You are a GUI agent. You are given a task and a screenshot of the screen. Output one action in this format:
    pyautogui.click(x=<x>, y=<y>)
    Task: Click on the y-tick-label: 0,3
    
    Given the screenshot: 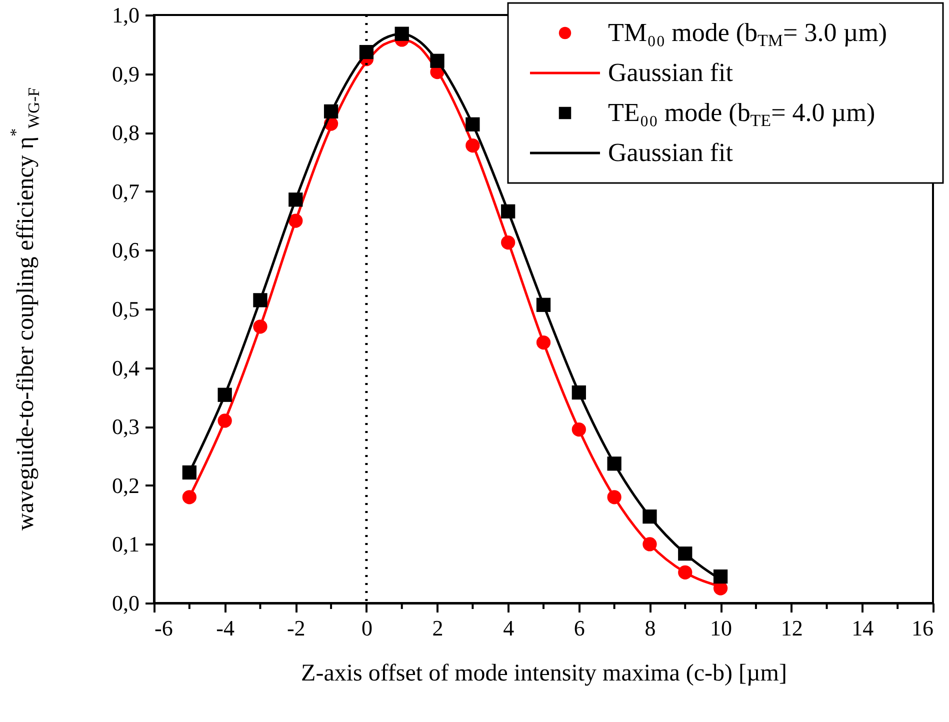 What is the action you would take?
    pyautogui.click(x=126, y=427)
    